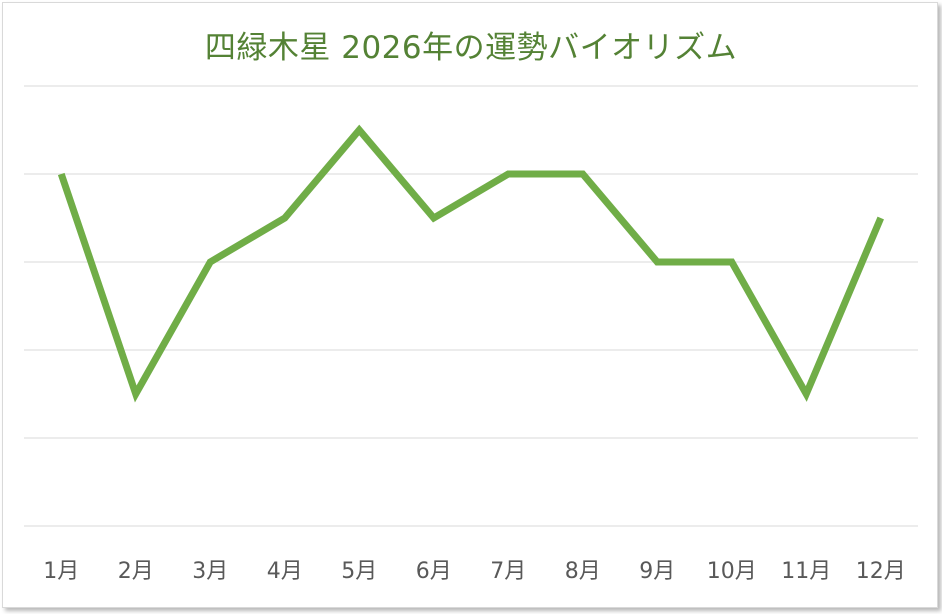 This screenshot has width=942, height=614. Describe the element at coordinates (61, 571) in the screenshot. I see `x-tick-label-1: 1月` at that location.